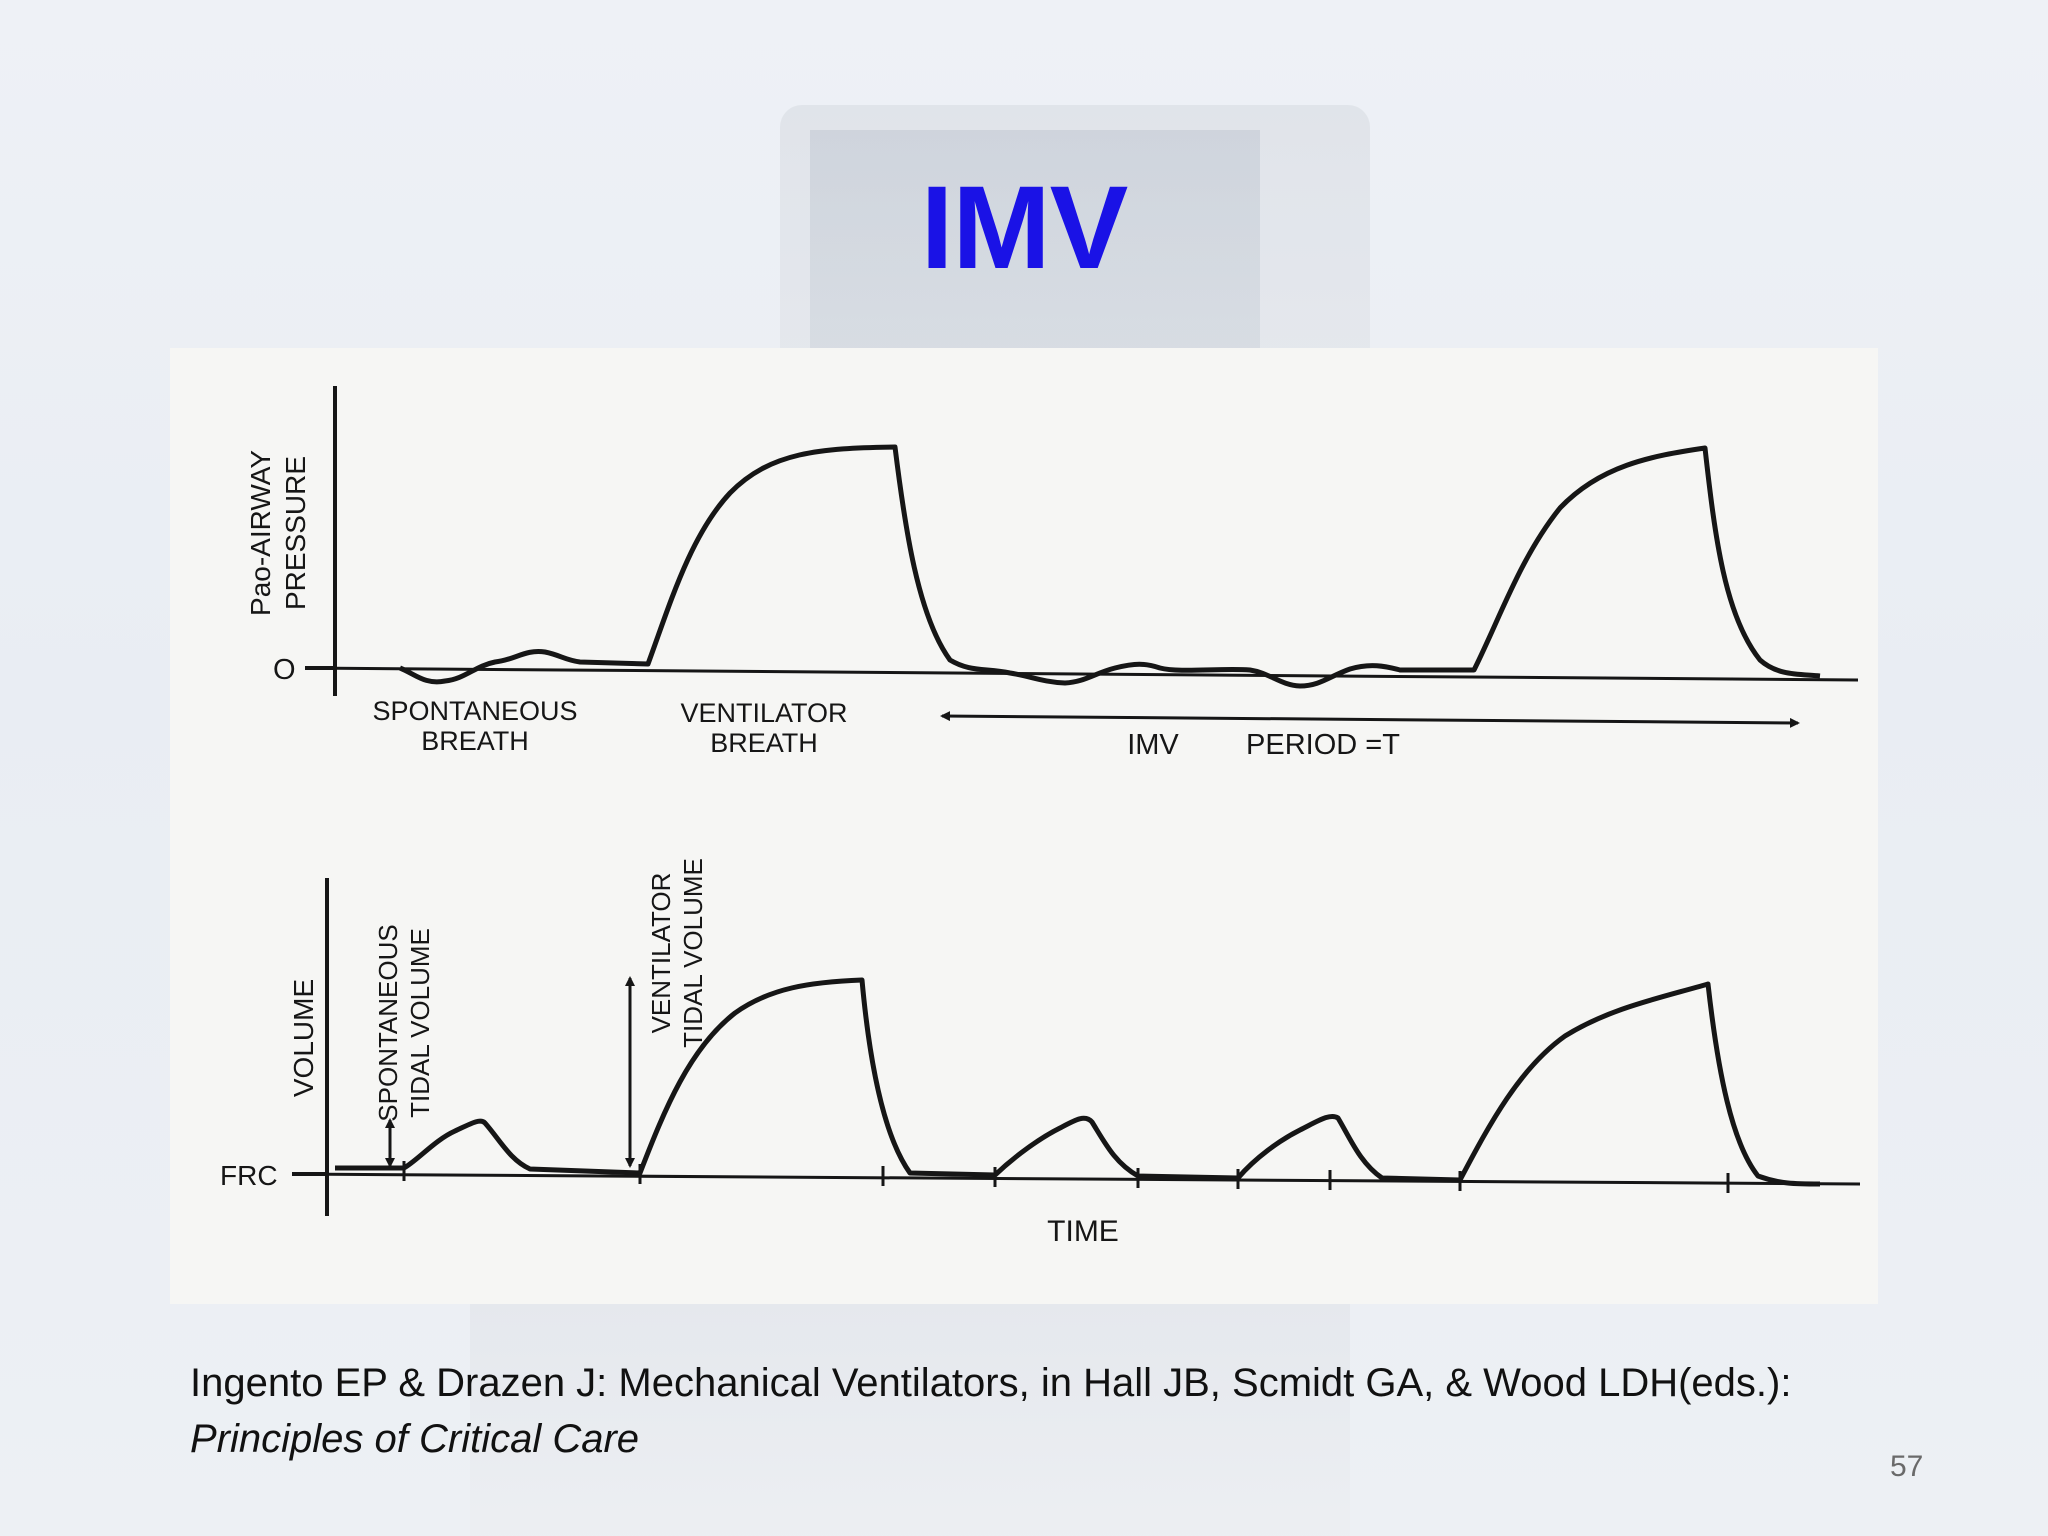 Image resolution: width=2048 pixels, height=1536 pixels. I want to click on ventilator-breath-label-line2: BREATH, so click(764, 743).